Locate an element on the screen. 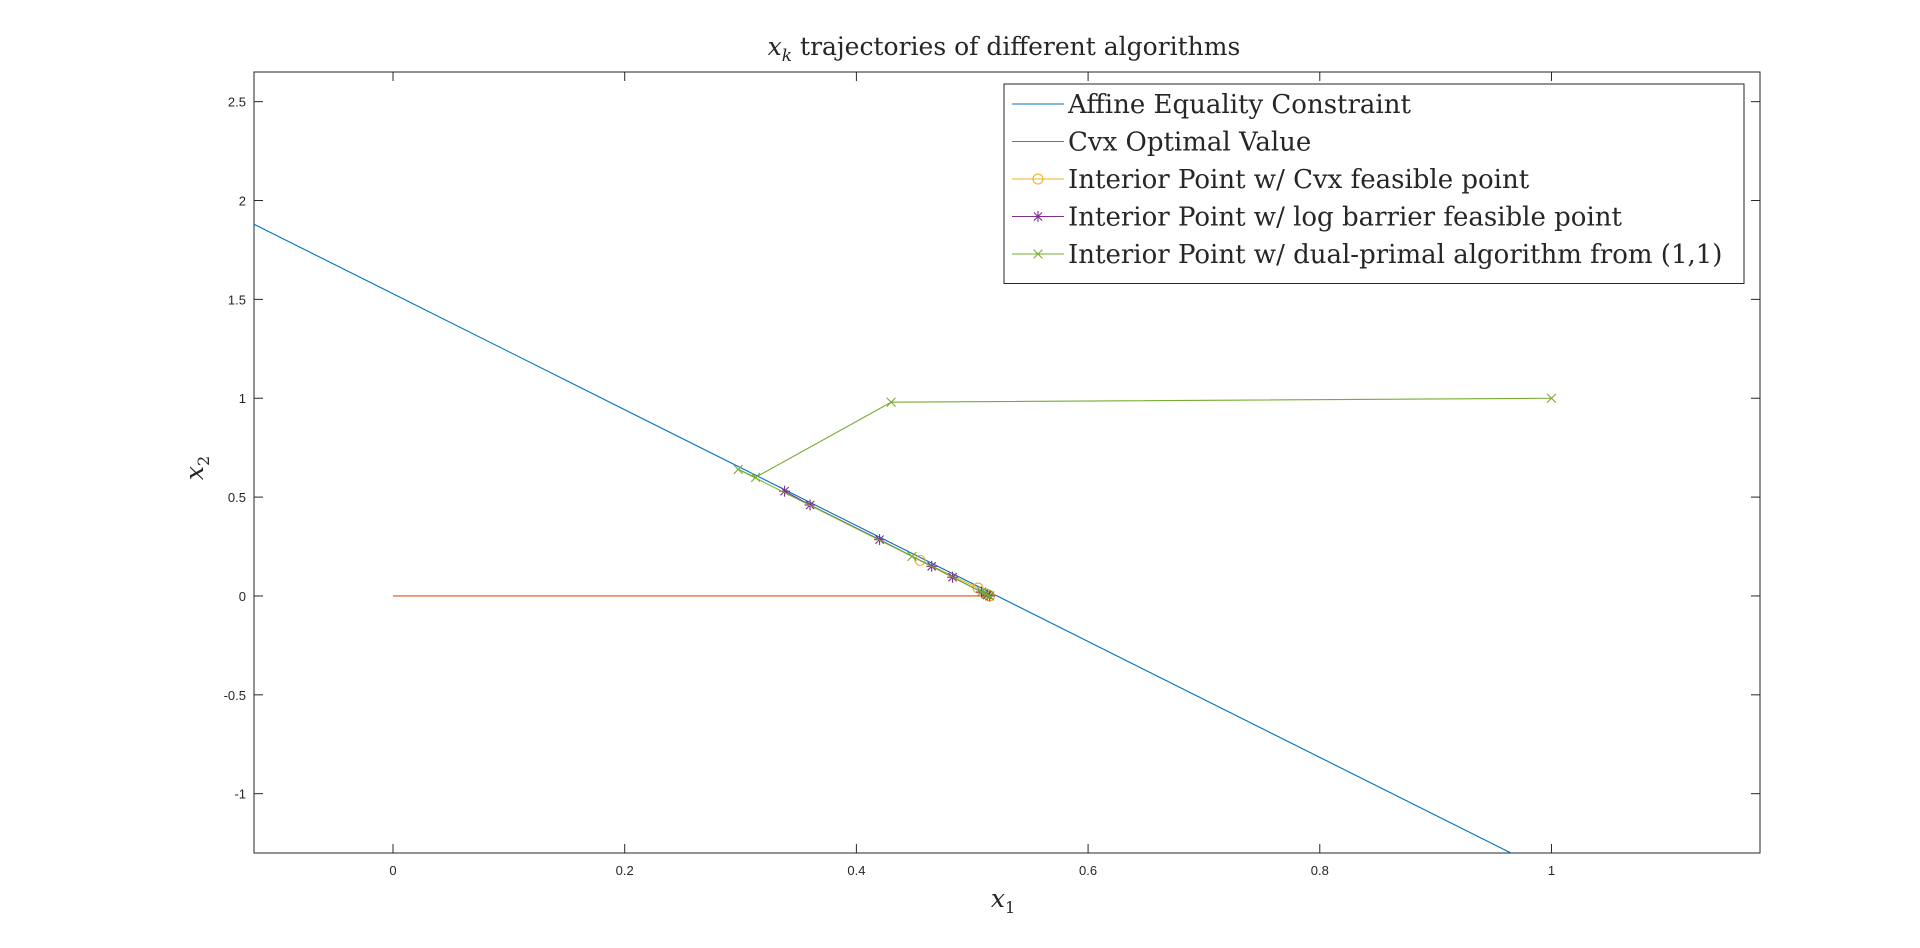  legend-marker-d2 is located at coordinates (1038, 216).